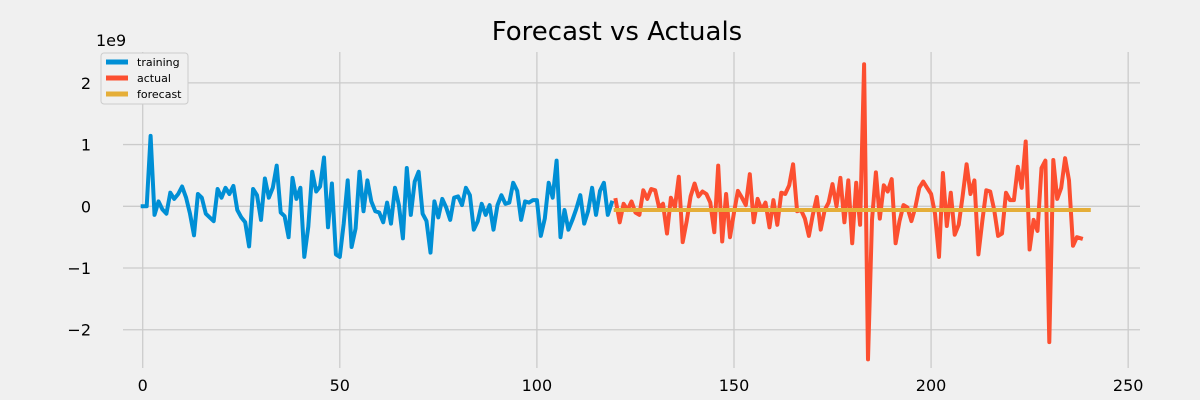 The image size is (1200, 400). I want to click on x-tick-label: 200, so click(931, 385).